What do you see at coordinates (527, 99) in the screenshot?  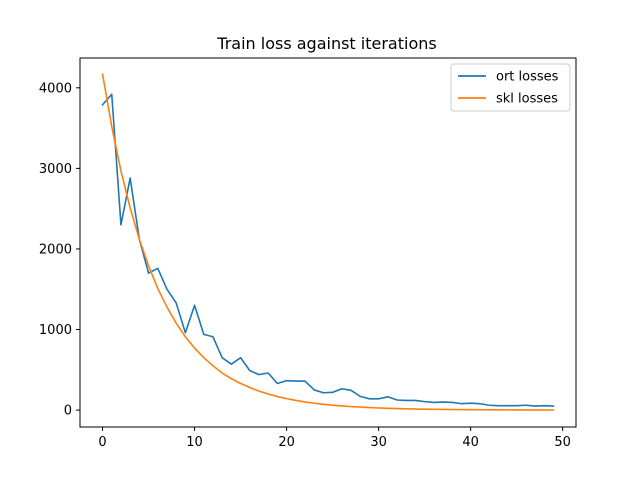 I see `legend-label-1: skl losses` at bounding box center [527, 99].